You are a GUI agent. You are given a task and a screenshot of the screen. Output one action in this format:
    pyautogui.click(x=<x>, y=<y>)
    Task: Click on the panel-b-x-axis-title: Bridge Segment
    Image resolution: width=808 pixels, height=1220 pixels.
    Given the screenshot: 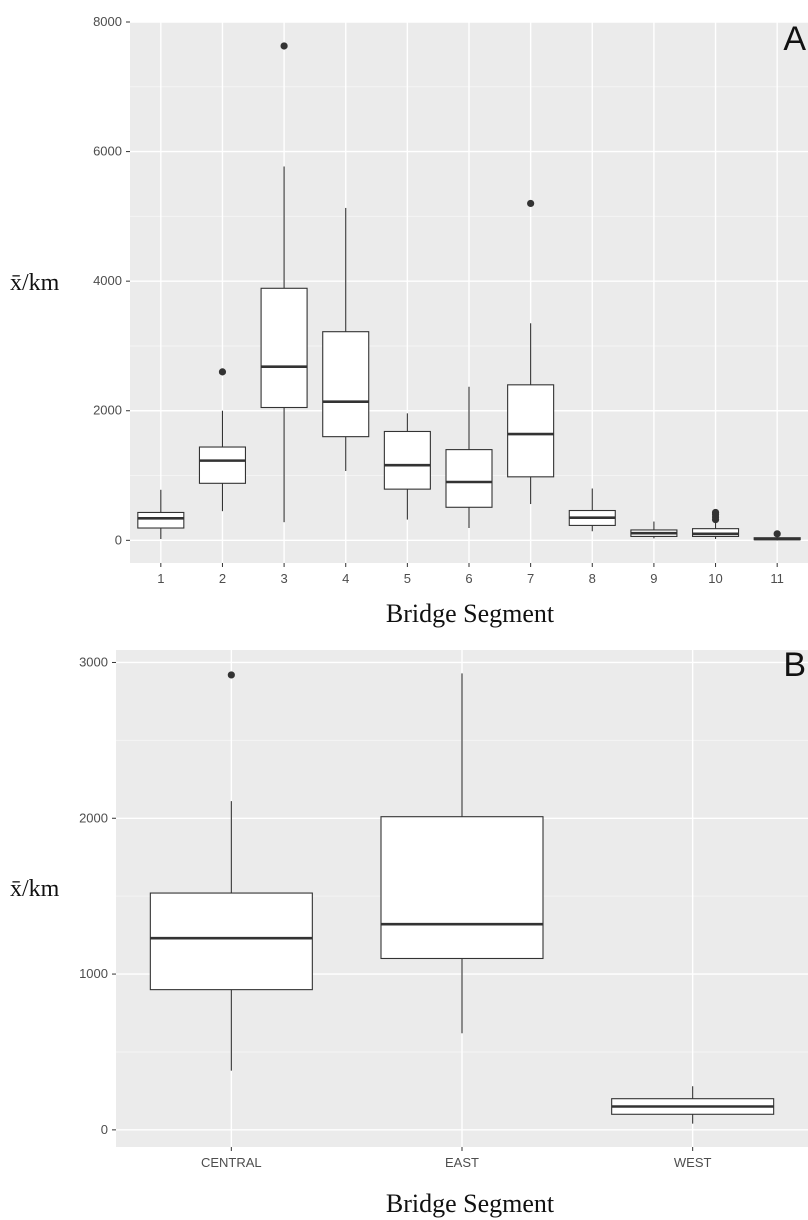 What is the action you would take?
    pyautogui.click(x=470, y=1203)
    